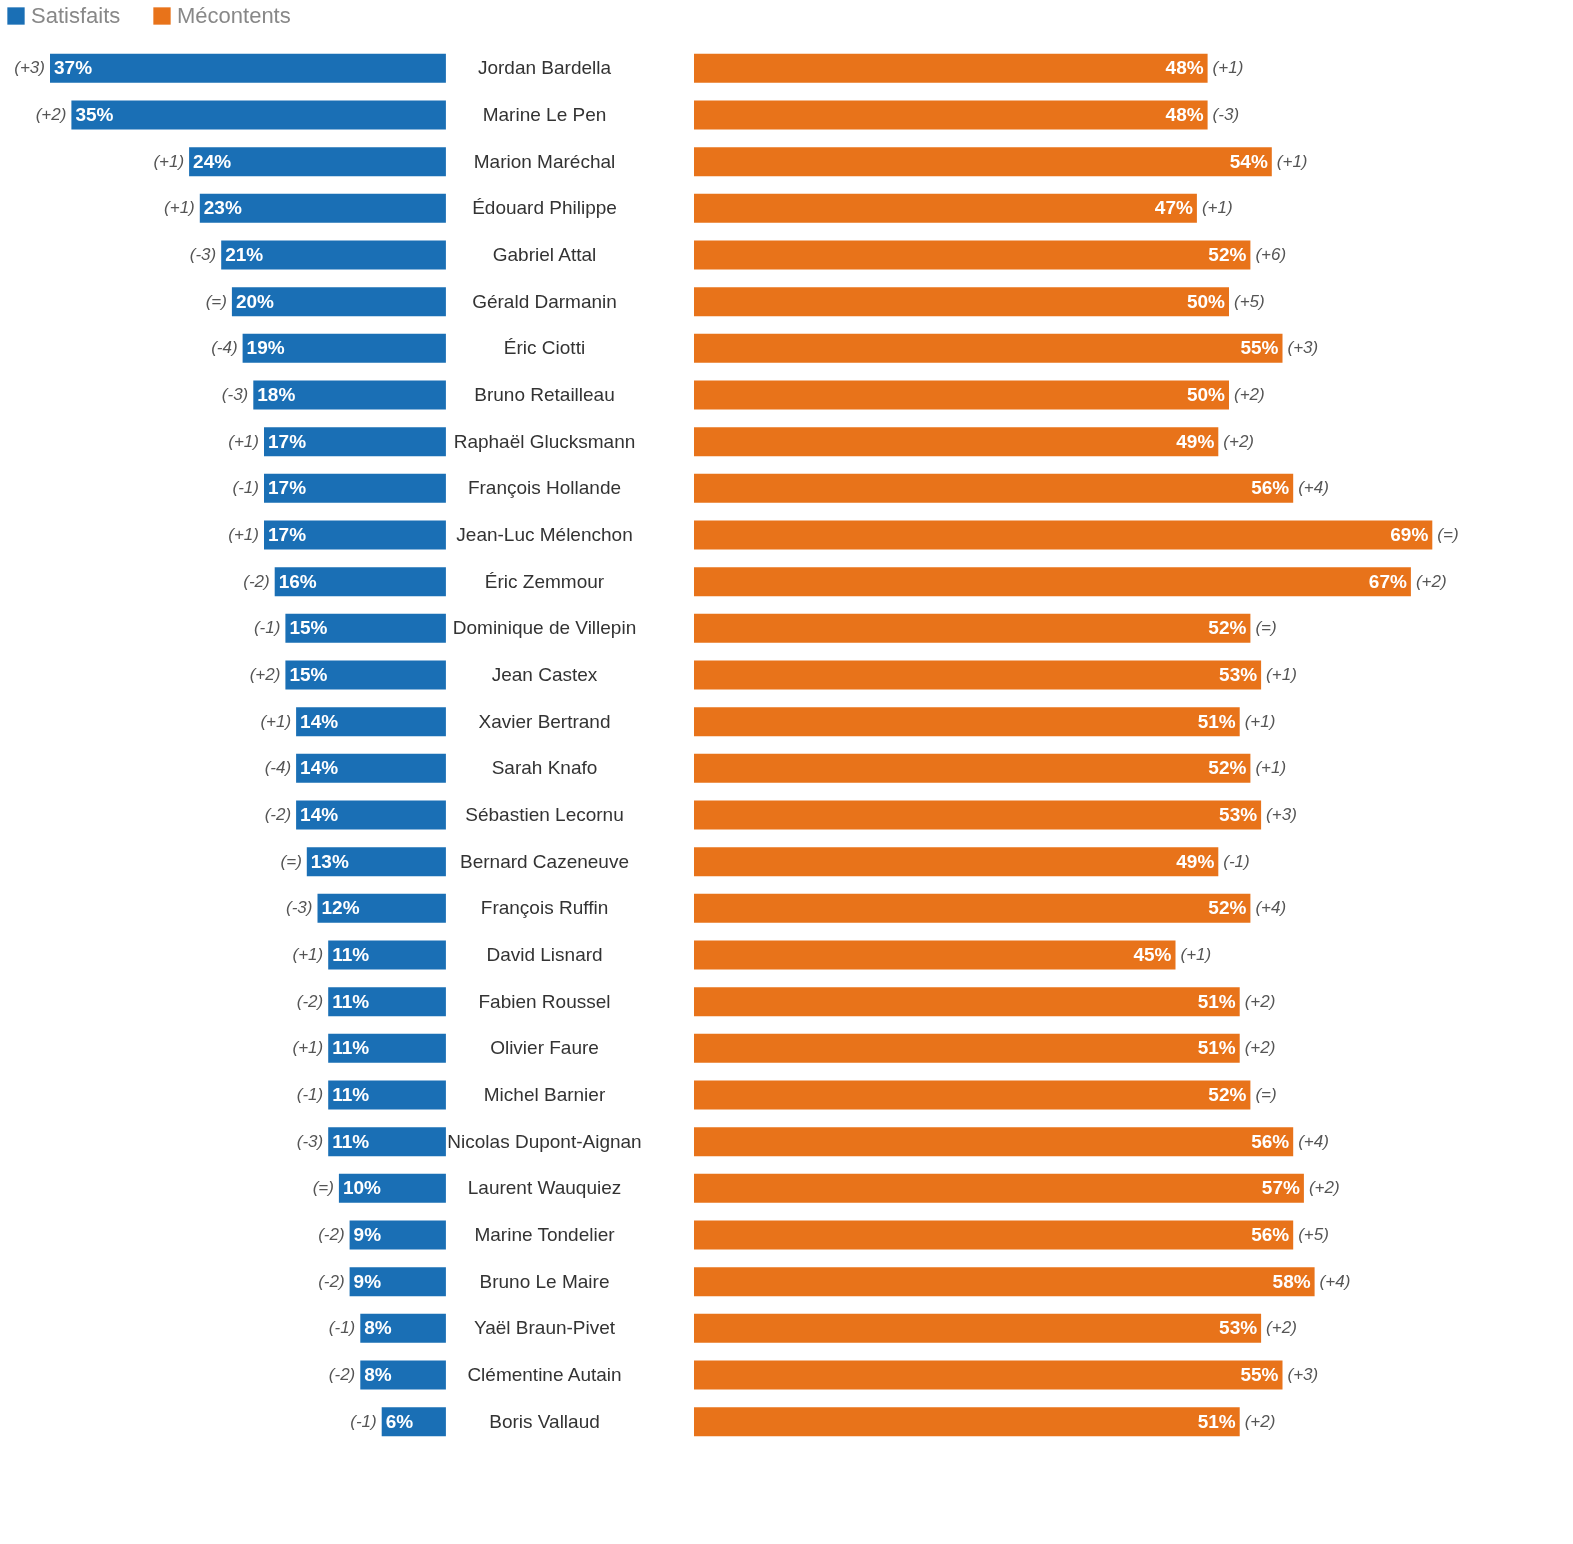 The image size is (1573, 1544). Describe the element at coordinates (76, 15) in the screenshot. I see `legend-label: Satisfaits` at that location.